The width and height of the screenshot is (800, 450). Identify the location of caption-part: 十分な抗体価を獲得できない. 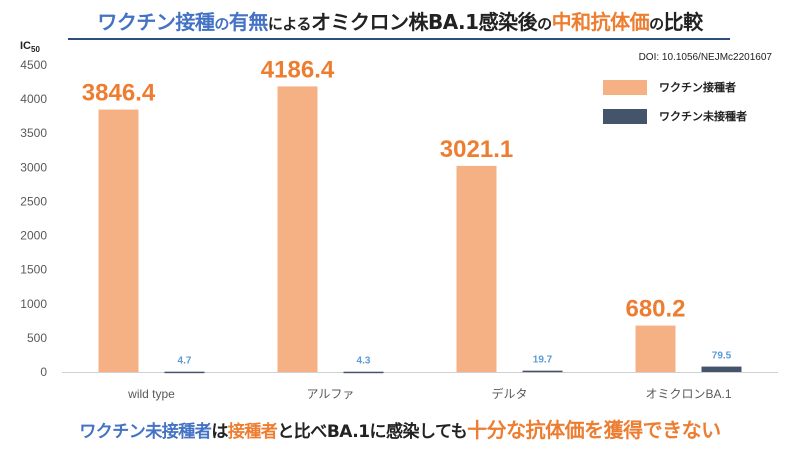
(594, 430).